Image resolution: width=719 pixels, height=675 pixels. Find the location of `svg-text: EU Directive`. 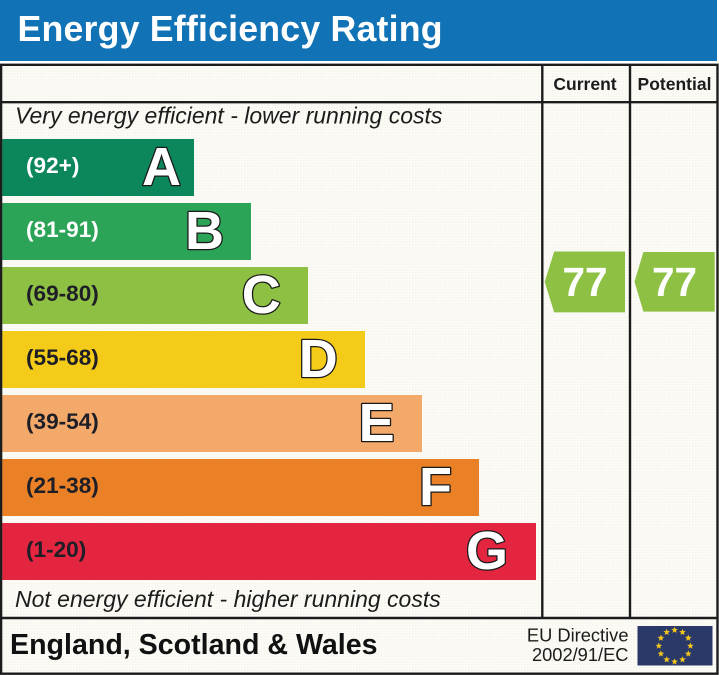

svg-text: EU Directive is located at coordinates (578, 634).